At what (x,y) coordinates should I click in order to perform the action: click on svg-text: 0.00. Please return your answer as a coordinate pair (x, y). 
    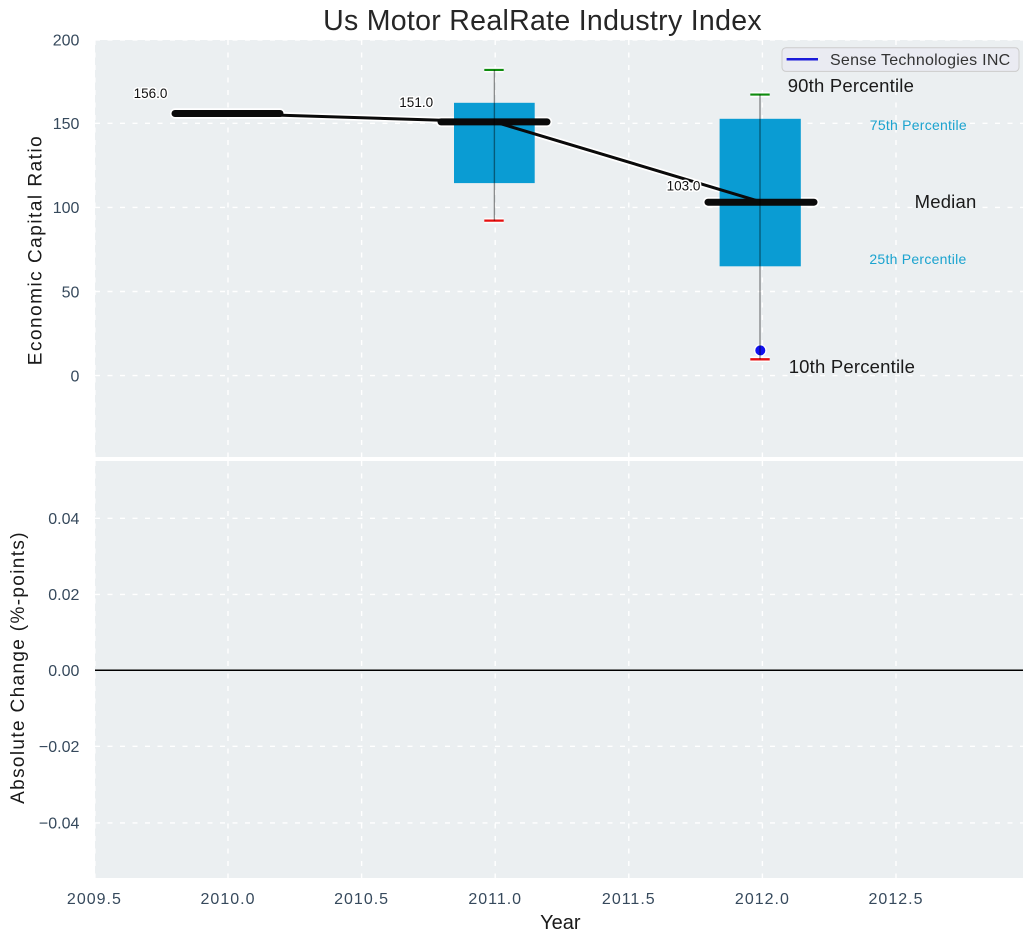
    Looking at the image, I should click on (63, 671).